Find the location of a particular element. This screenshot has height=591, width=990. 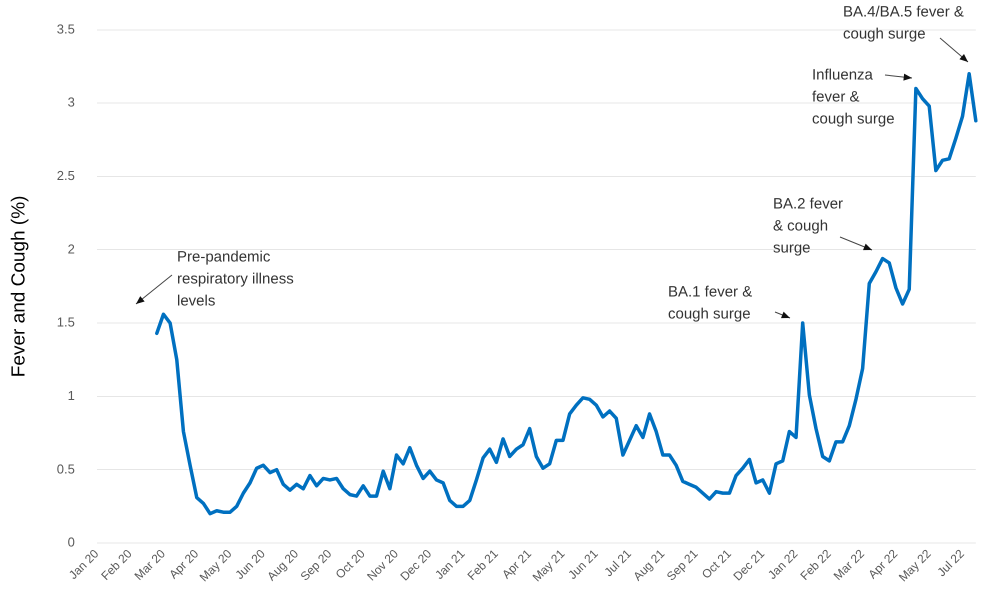

y-tick-label: 3.5 is located at coordinates (65, 28).